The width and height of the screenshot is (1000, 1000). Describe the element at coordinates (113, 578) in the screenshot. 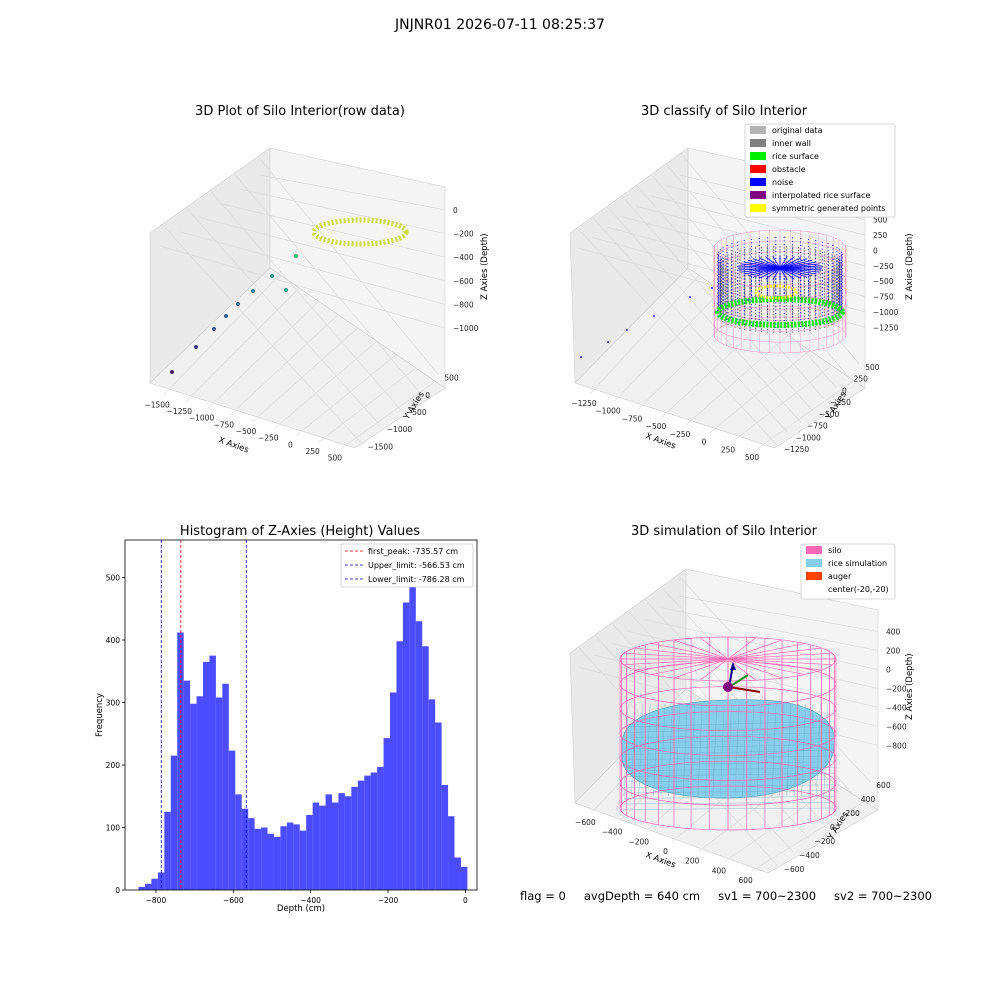

I see `histogram-ytick-label: 500` at that location.